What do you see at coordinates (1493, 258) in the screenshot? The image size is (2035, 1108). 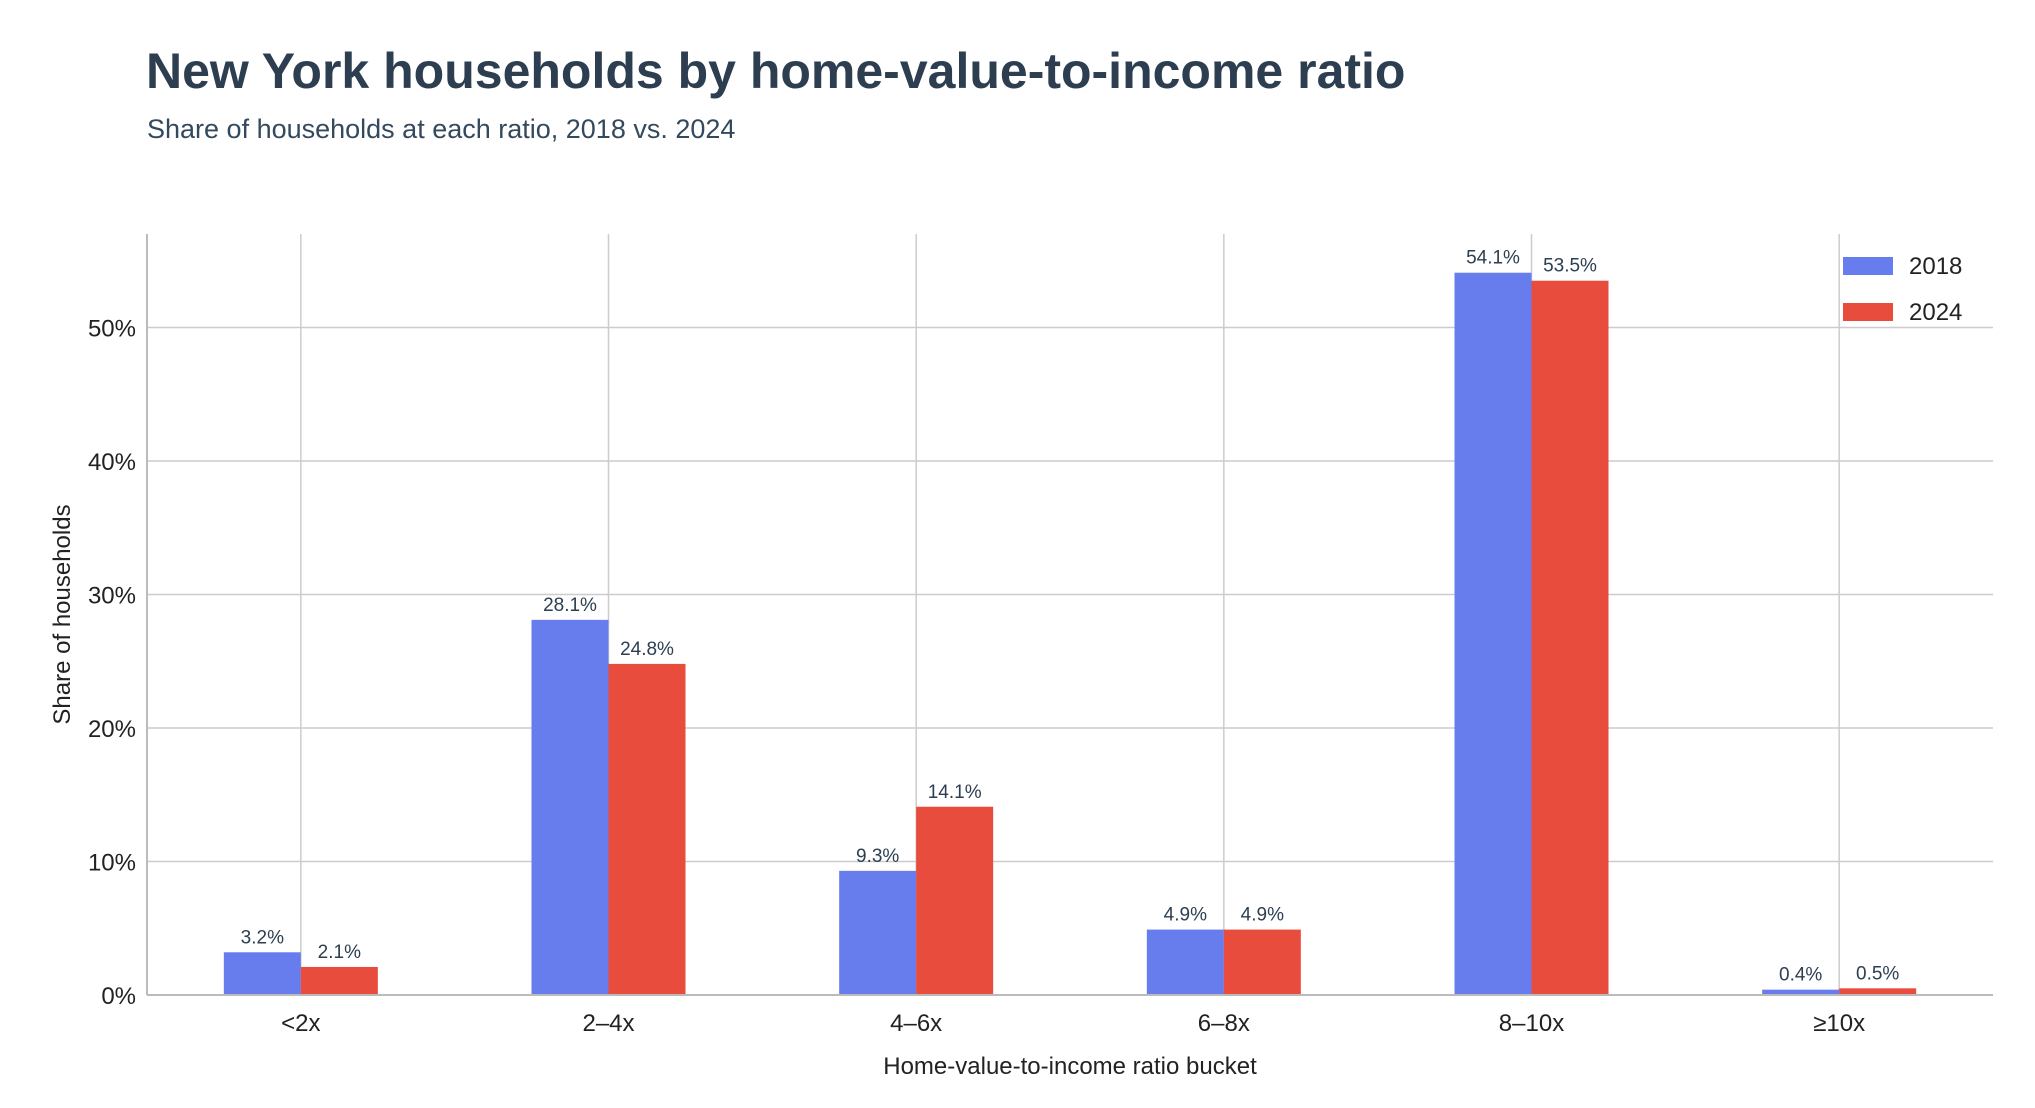 I see `data-label-2018: 54.1%` at bounding box center [1493, 258].